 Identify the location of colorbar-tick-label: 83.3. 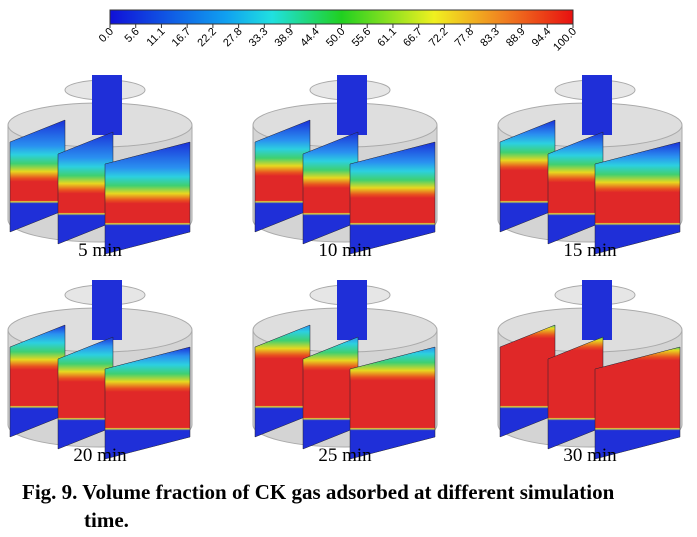
(490, 38).